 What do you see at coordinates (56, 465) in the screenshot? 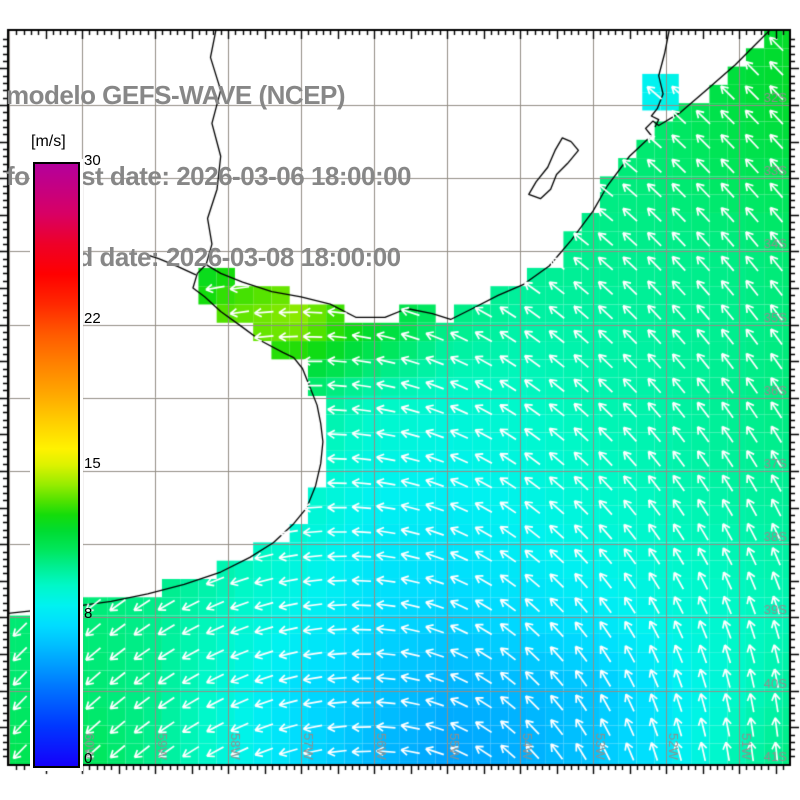
I see `colorbar` at bounding box center [56, 465].